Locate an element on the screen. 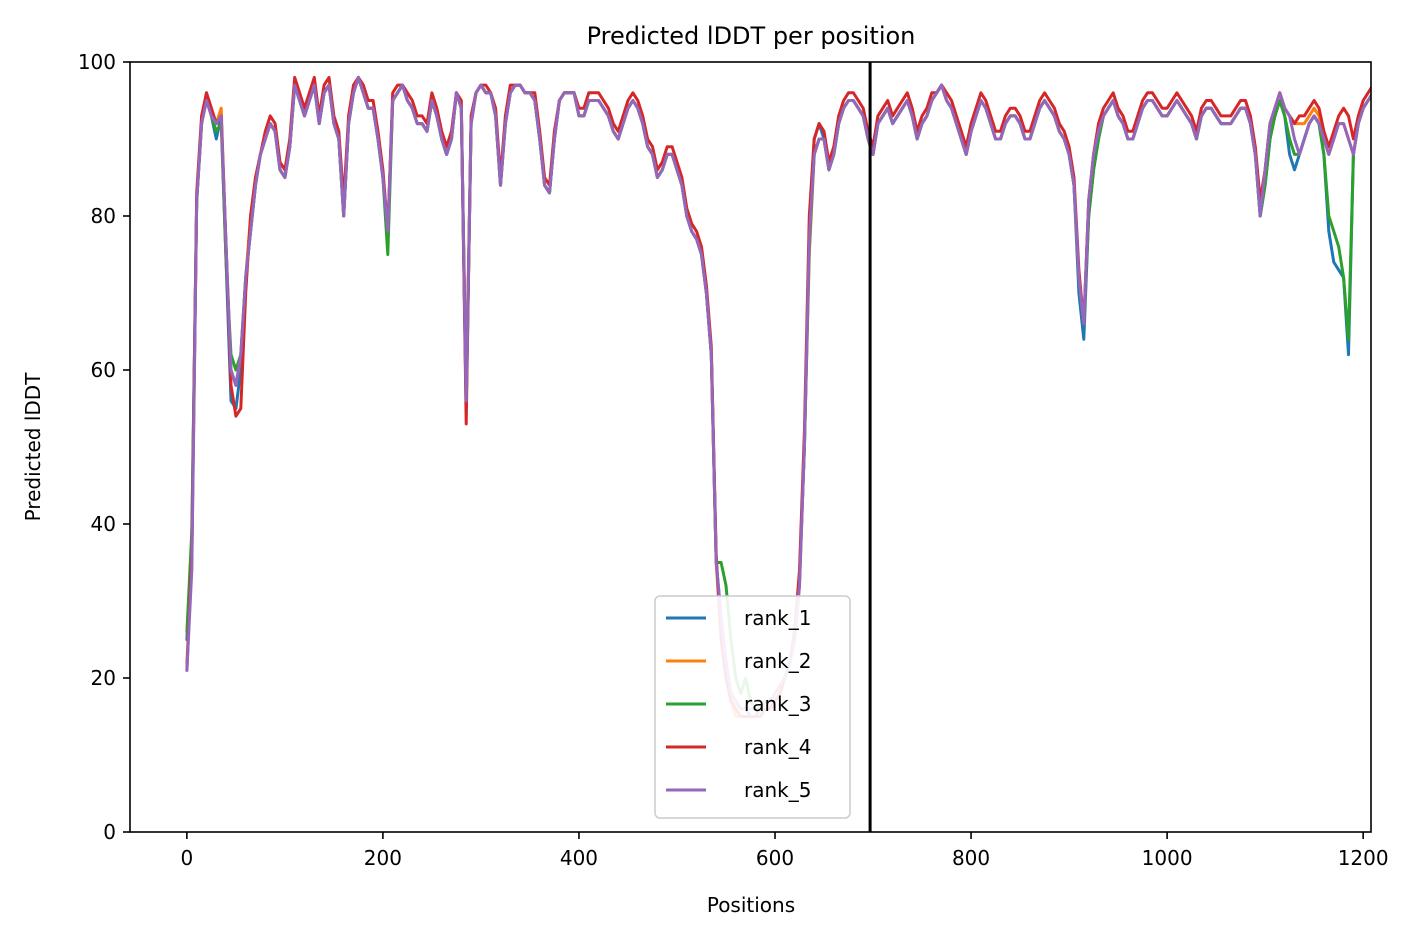 This screenshot has width=1420, height=939. x-tick-label: 1200 is located at coordinates (1363, 858).